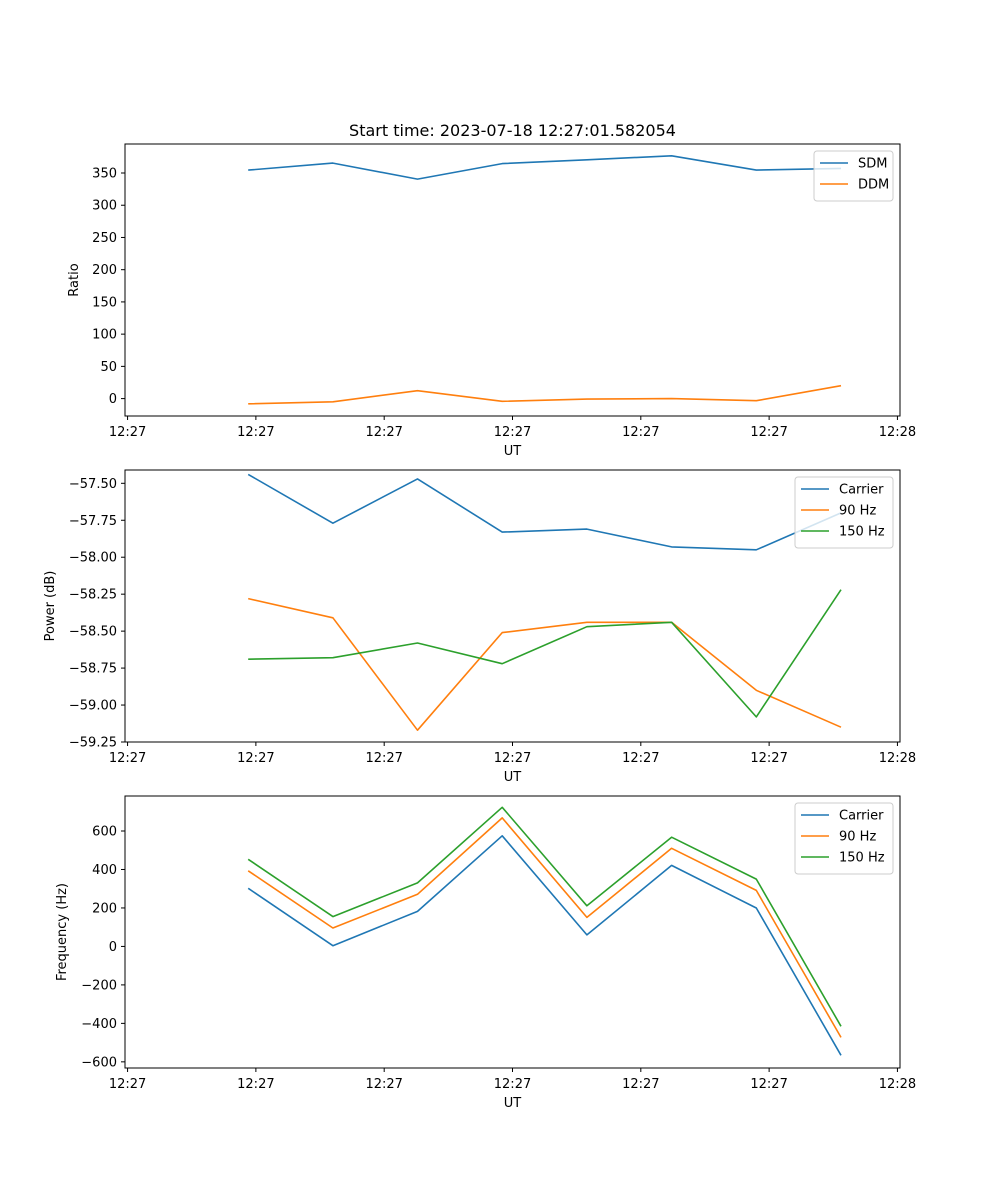 The image size is (1000, 1200). Describe the element at coordinates (104, 832) in the screenshot. I see `y-tick-label: 600` at that location.